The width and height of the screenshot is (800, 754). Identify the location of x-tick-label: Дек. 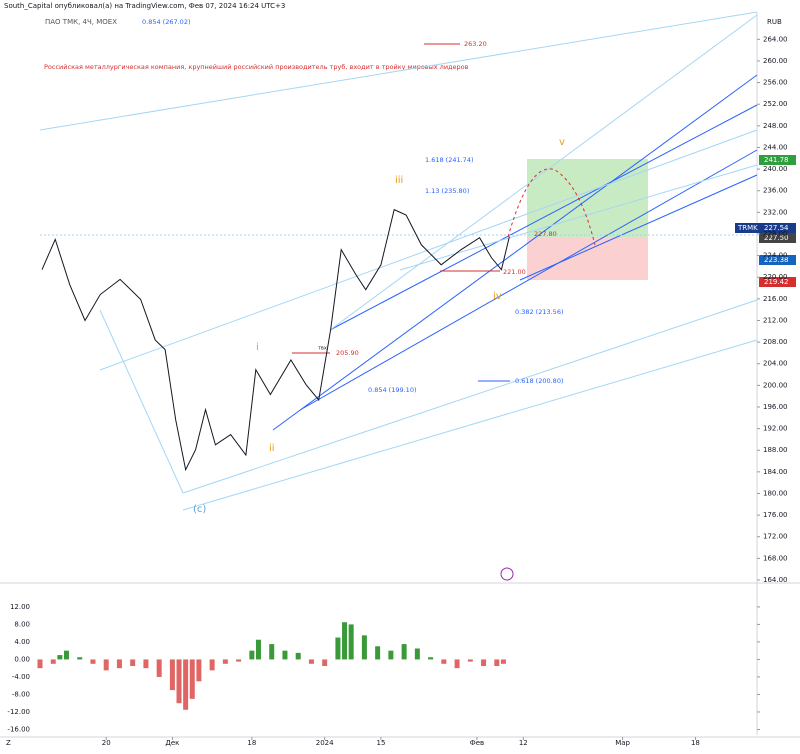
(172, 743).